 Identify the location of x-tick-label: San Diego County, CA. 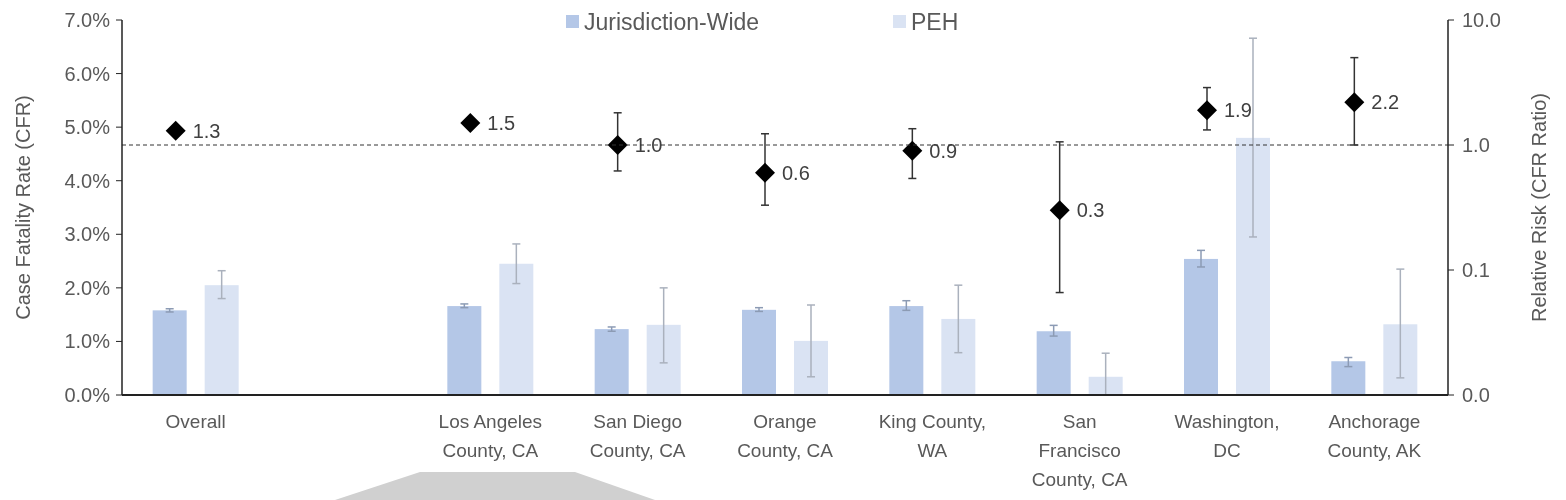
(637, 436).